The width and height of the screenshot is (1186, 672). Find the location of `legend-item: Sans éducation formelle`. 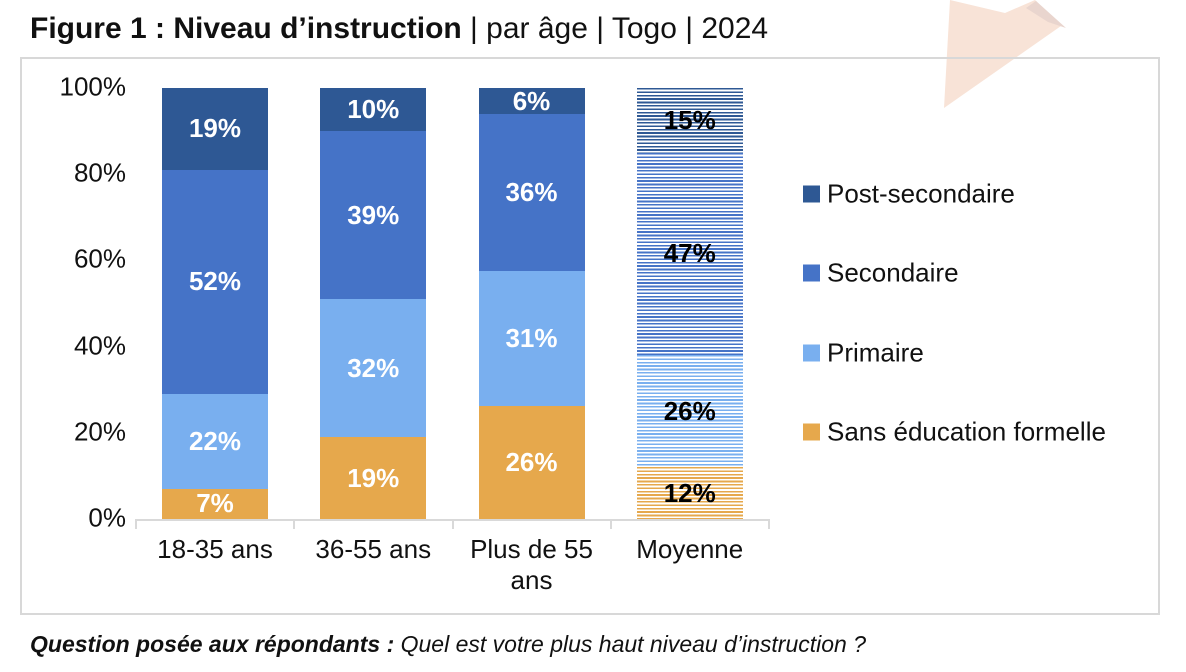

legend-item: Sans éducation formelle is located at coordinates (954, 432).